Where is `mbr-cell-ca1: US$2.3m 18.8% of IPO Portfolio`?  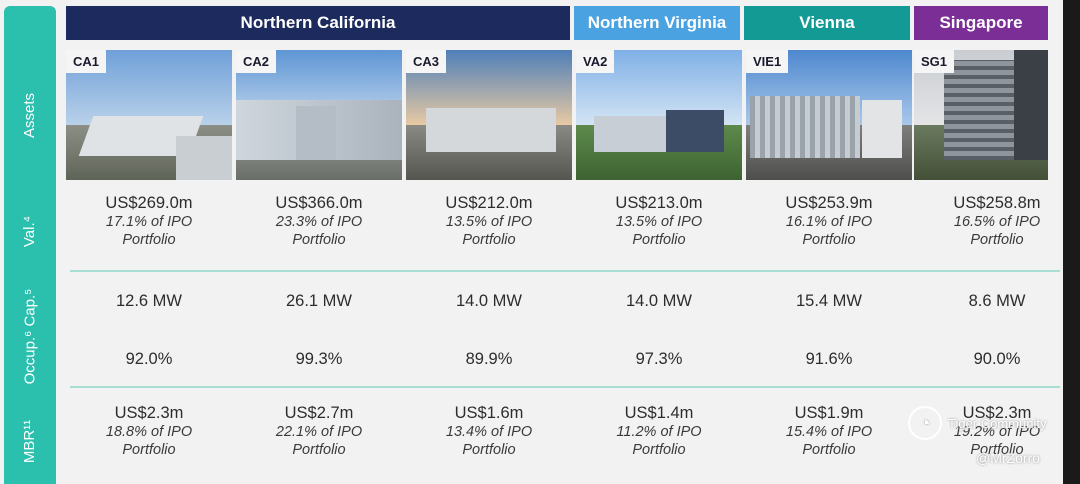
mbr-cell-ca1: US$2.3m 18.8% of IPO Portfolio is located at coordinates (149, 431).